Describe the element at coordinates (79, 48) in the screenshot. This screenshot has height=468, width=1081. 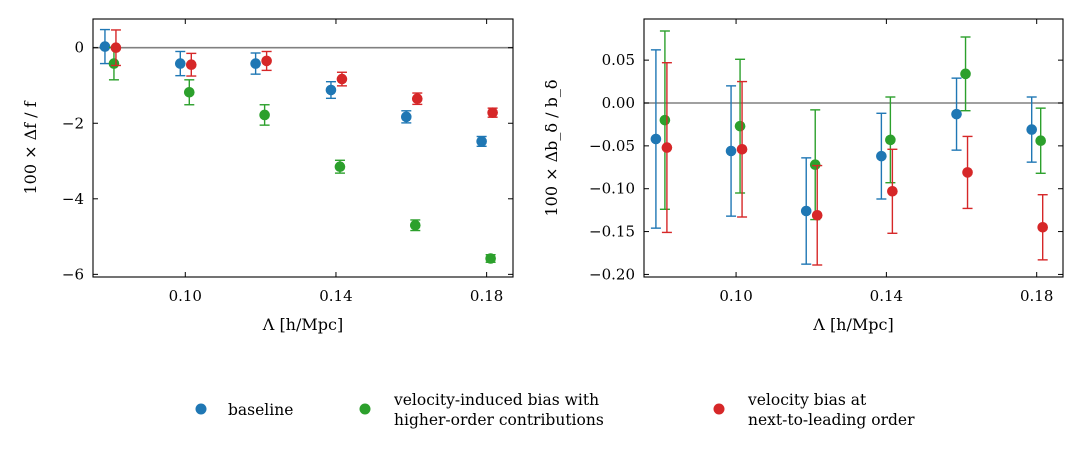
I see `y-tick-label: 0` at that location.